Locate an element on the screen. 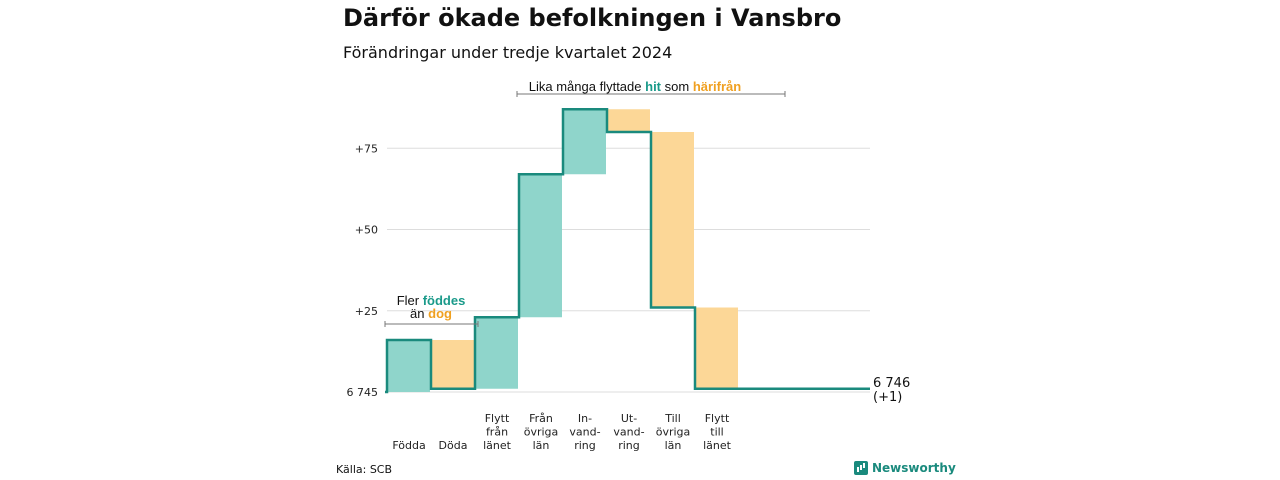 This screenshot has width=1280, height=480. migration-annotation: Lika många flyttade hit som härifrån is located at coordinates (651, 88).